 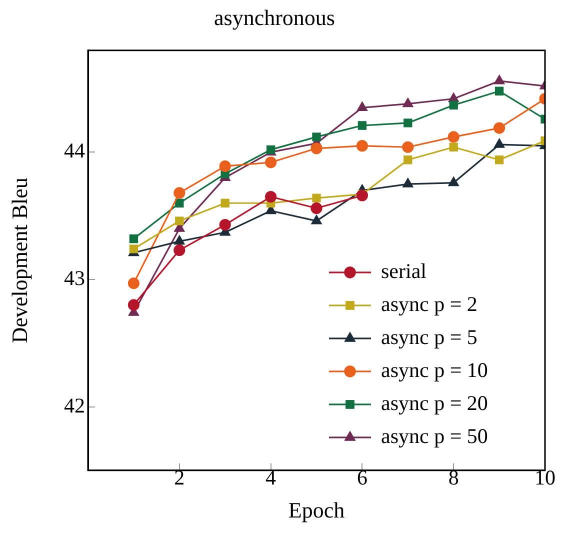 What do you see at coordinates (74, 278) in the screenshot?
I see `y-tick-label: 43` at bounding box center [74, 278].